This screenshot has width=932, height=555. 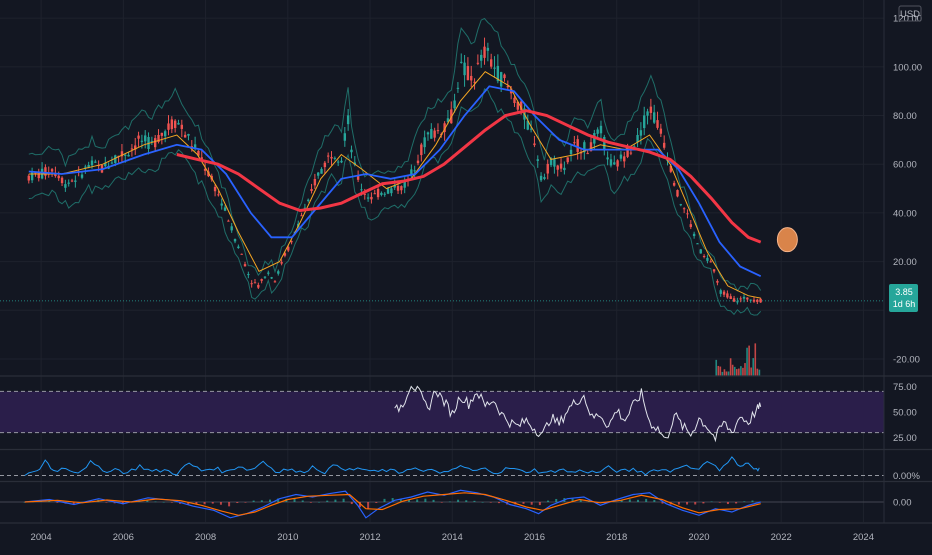 What do you see at coordinates (205, 537) in the screenshot?
I see `x-tick-2008: 2008` at bounding box center [205, 537].